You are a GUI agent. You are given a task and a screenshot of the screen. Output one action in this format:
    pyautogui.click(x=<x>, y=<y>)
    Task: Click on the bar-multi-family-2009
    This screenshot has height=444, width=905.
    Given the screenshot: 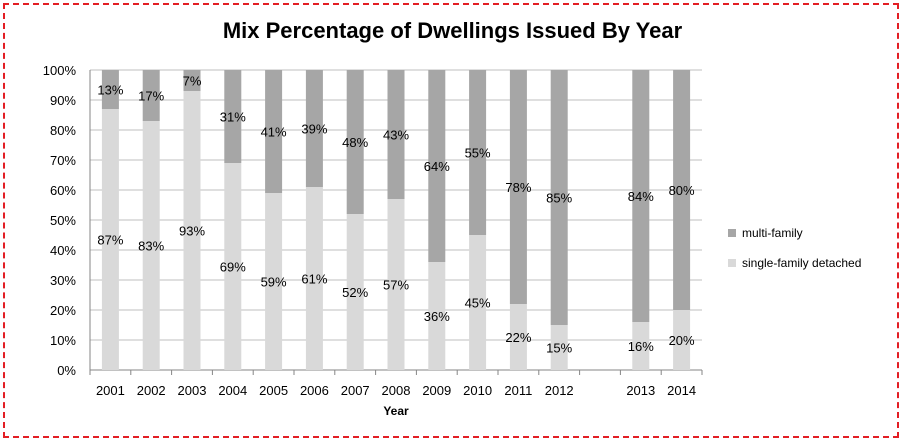 What is the action you would take?
    pyautogui.click(x=437, y=166)
    